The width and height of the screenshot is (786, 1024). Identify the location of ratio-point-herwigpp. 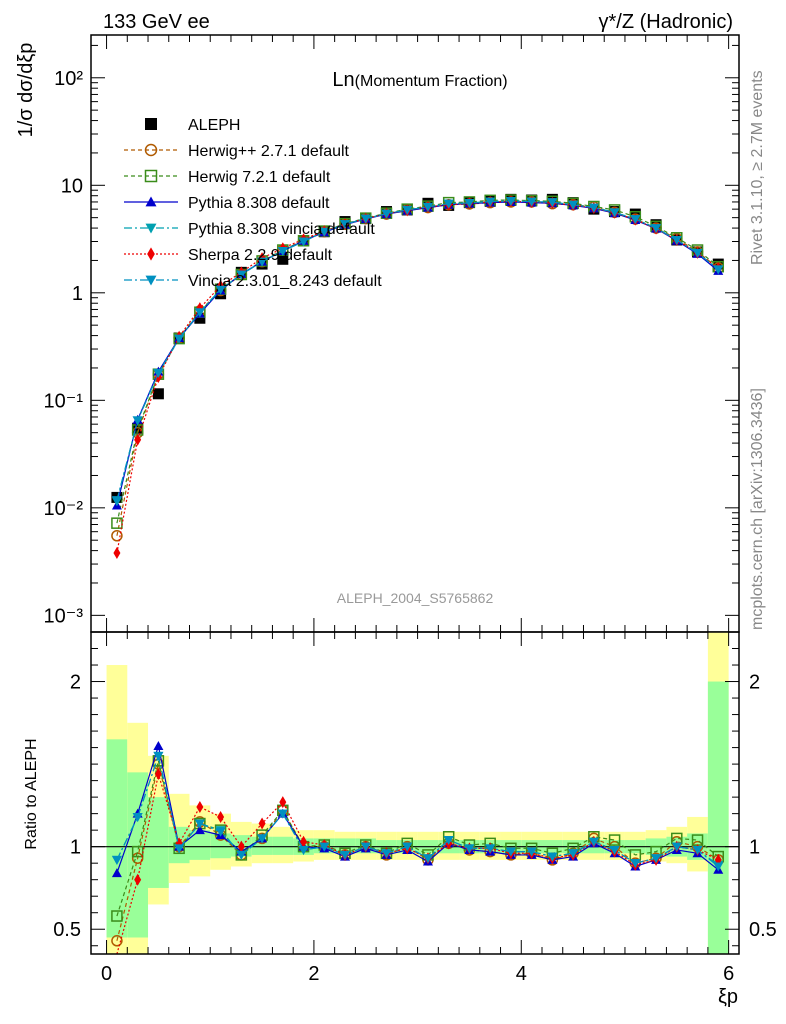
(117, 941).